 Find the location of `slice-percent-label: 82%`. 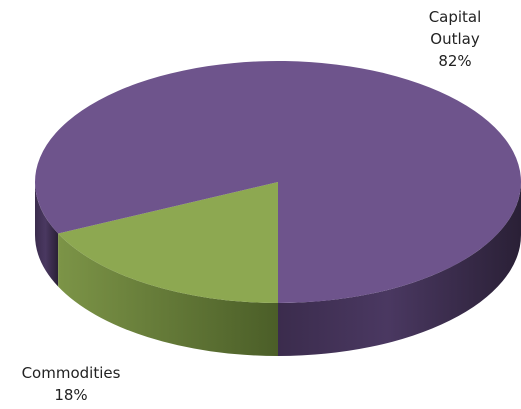

slice-percent-label: 82% is located at coordinates (454, 61).